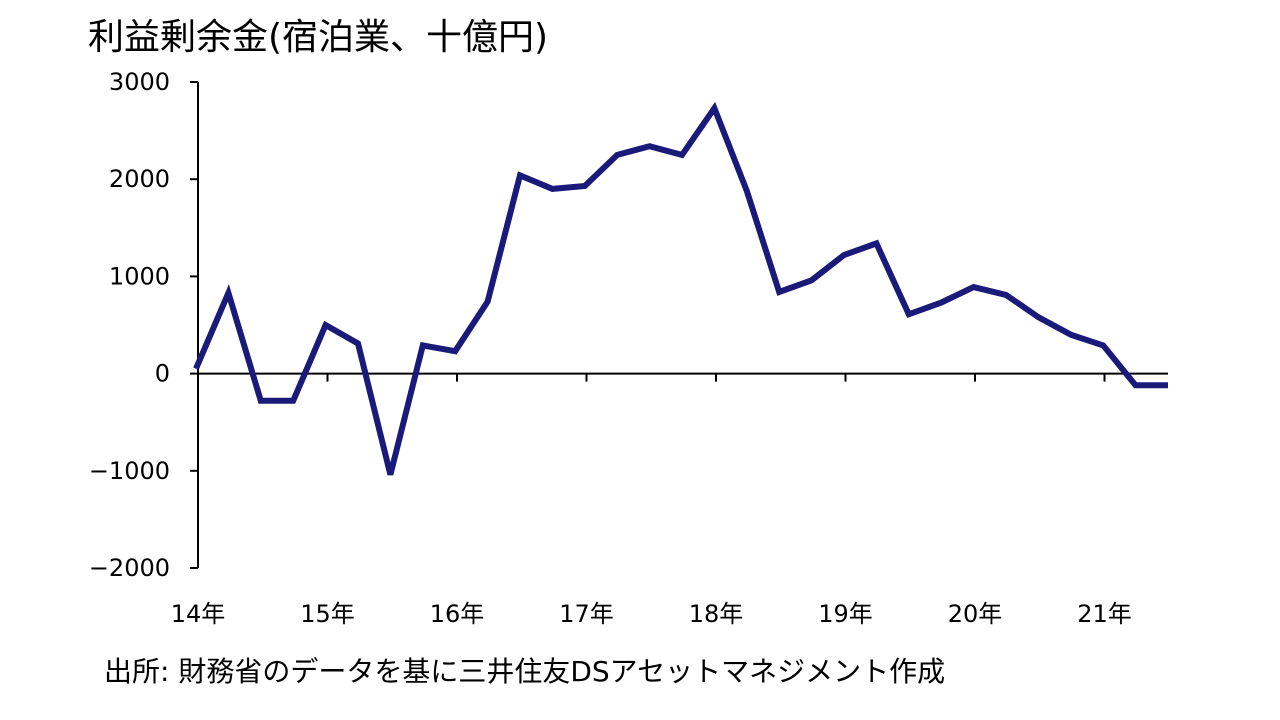  I want to click on x-tick-label: 21年, so click(1104, 614).